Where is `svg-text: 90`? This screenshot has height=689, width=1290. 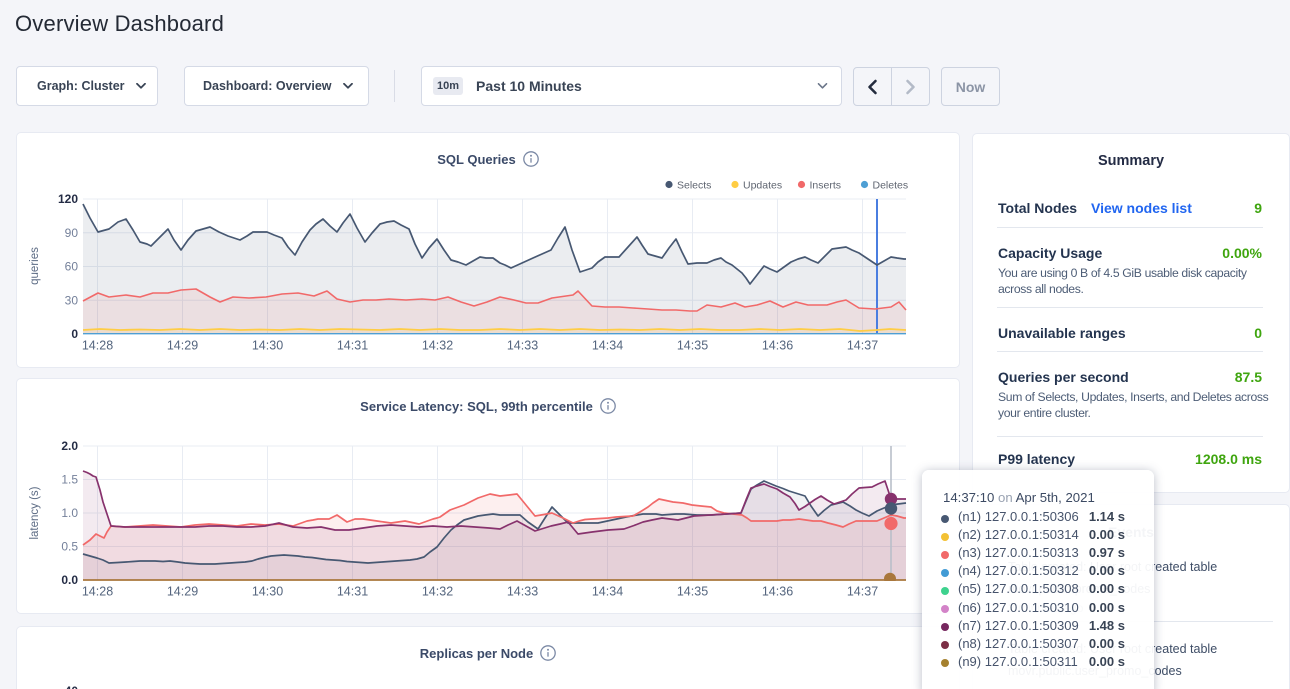 svg-text: 90 is located at coordinates (72, 233).